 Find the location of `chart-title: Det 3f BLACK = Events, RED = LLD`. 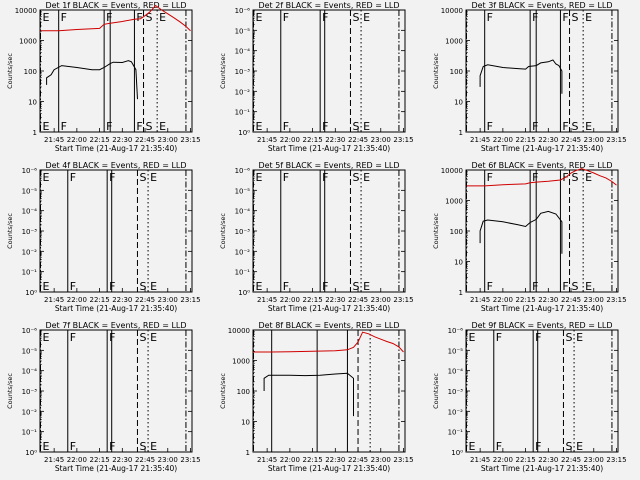

chart-title: Det 3f BLACK = Events, RED = LLD is located at coordinates (541, 5).